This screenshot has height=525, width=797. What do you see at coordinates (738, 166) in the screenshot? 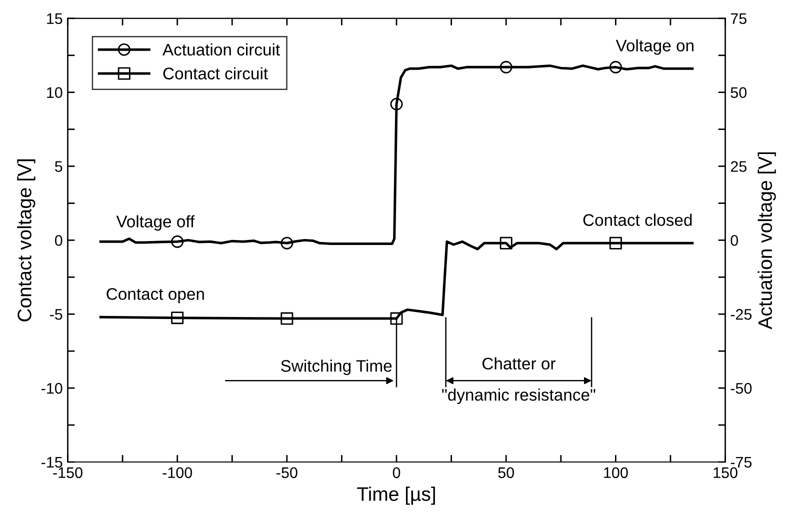
I see `y2-tick-label: 25` at bounding box center [738, 166].